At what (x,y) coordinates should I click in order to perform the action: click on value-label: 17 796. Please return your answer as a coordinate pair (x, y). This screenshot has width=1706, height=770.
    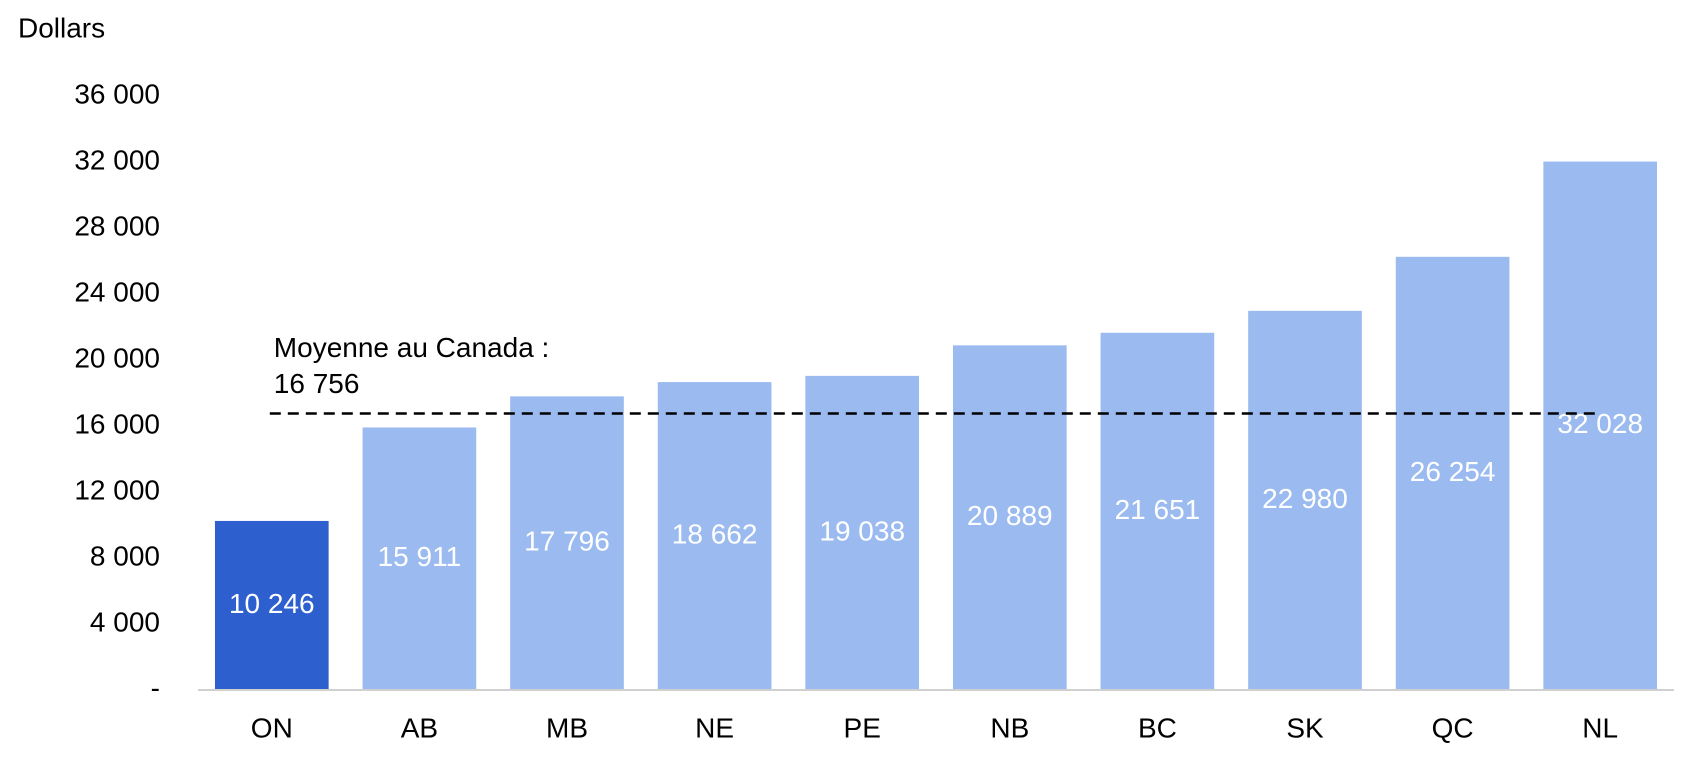
    Looking at the image, I should click on (567, 541).